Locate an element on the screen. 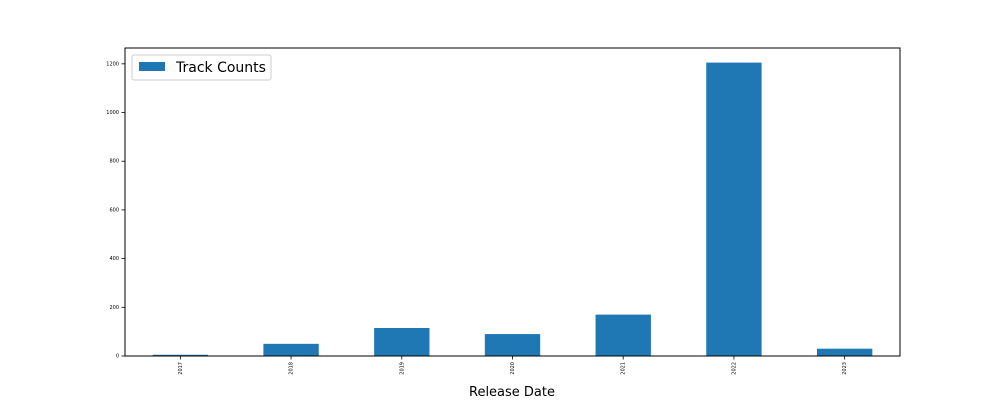 The height and width of the screenshot is (400, 1000). y-tick-label-600: 600 is located at coordinates (114, 210).